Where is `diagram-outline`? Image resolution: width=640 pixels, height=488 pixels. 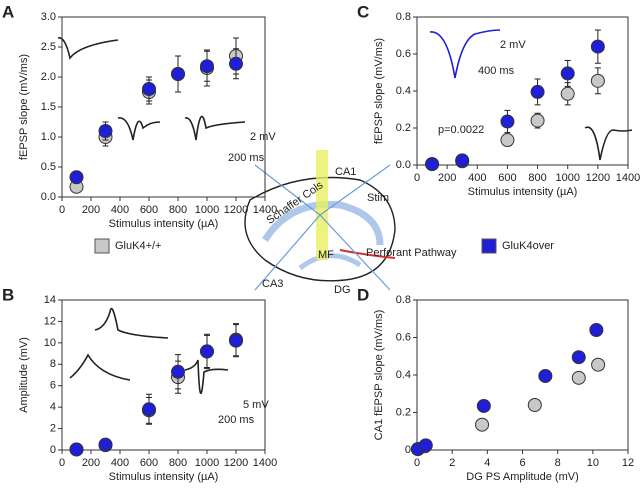 diagram-outline is located at coordinates (320, 229).